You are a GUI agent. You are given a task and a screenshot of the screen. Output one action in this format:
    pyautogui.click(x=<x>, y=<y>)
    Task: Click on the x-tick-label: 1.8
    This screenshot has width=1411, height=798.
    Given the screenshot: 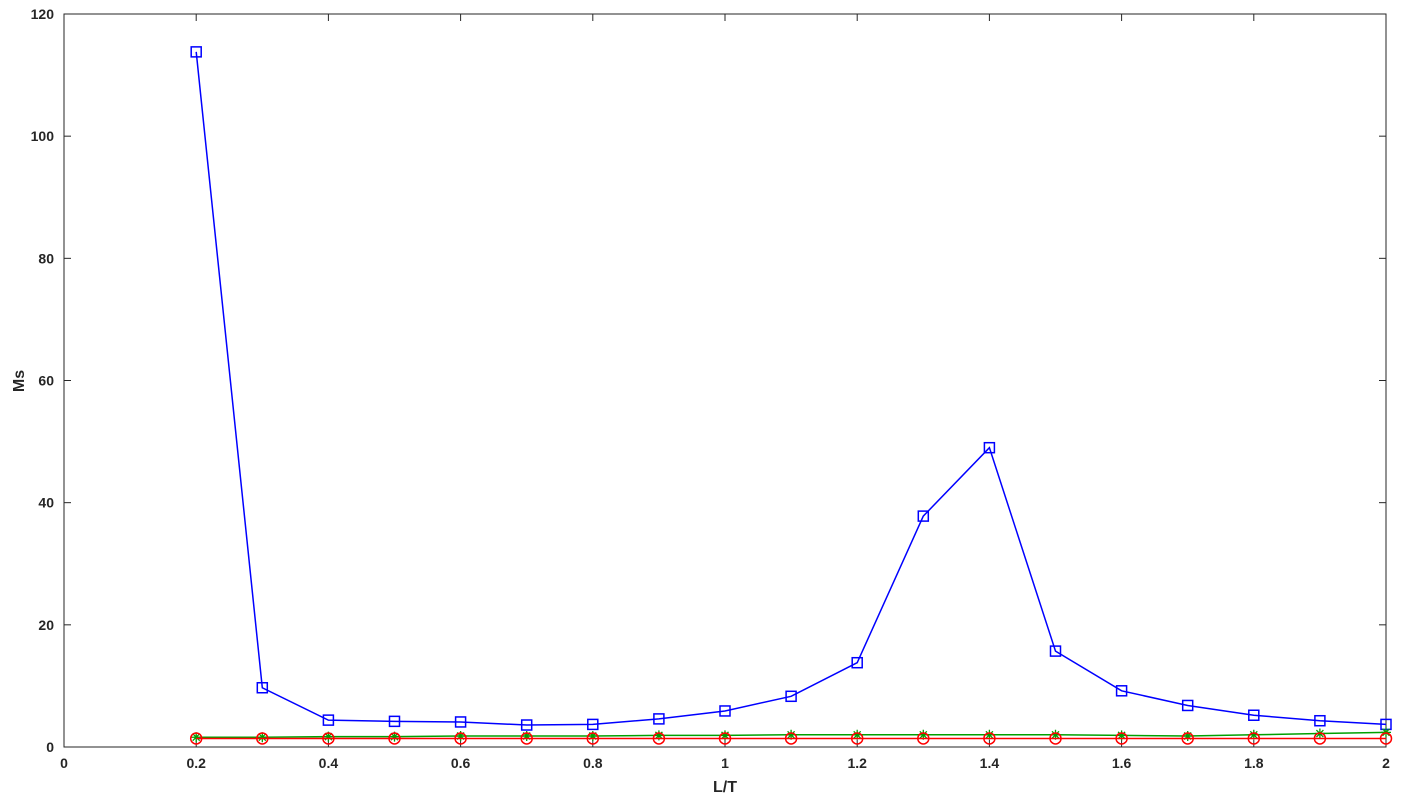 What is the action you would take?
    pyautogui.click(x=1254, y=763)
    